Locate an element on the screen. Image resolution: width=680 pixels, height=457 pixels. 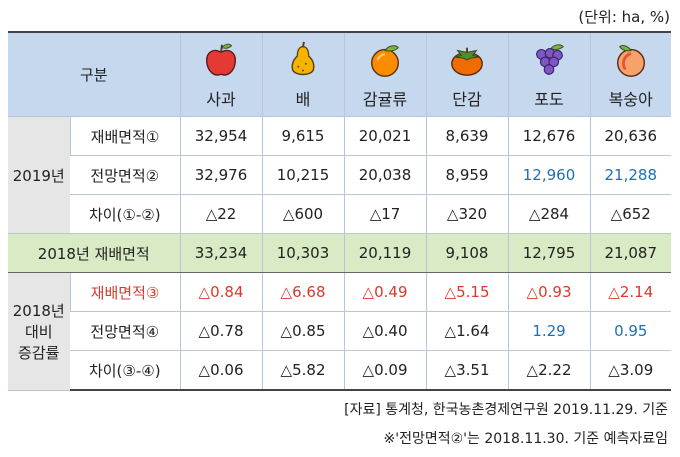
cell: 9,108 is located at coordinates (467, 253).